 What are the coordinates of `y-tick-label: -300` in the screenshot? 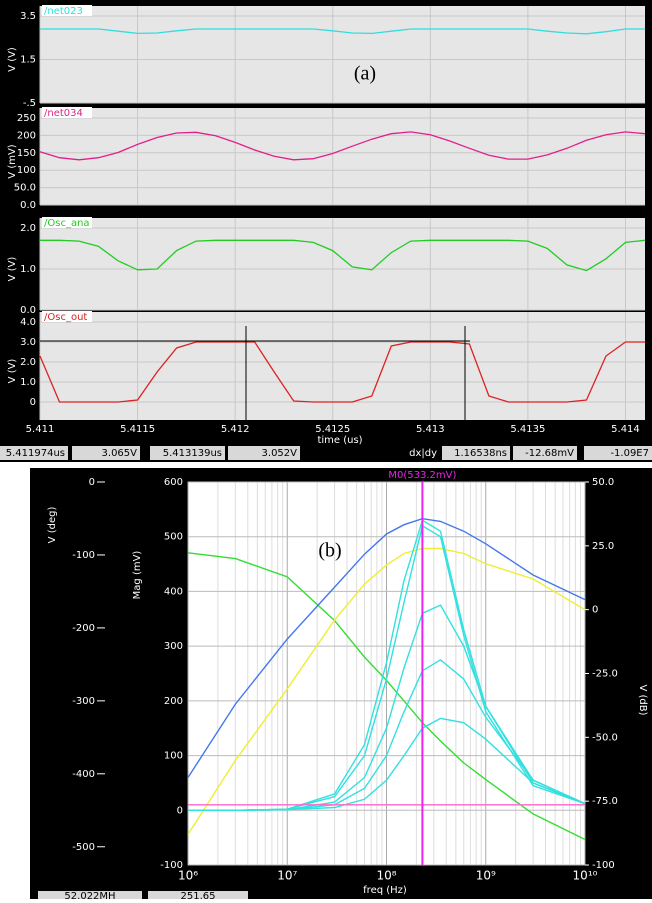 It's located at (83, 701).